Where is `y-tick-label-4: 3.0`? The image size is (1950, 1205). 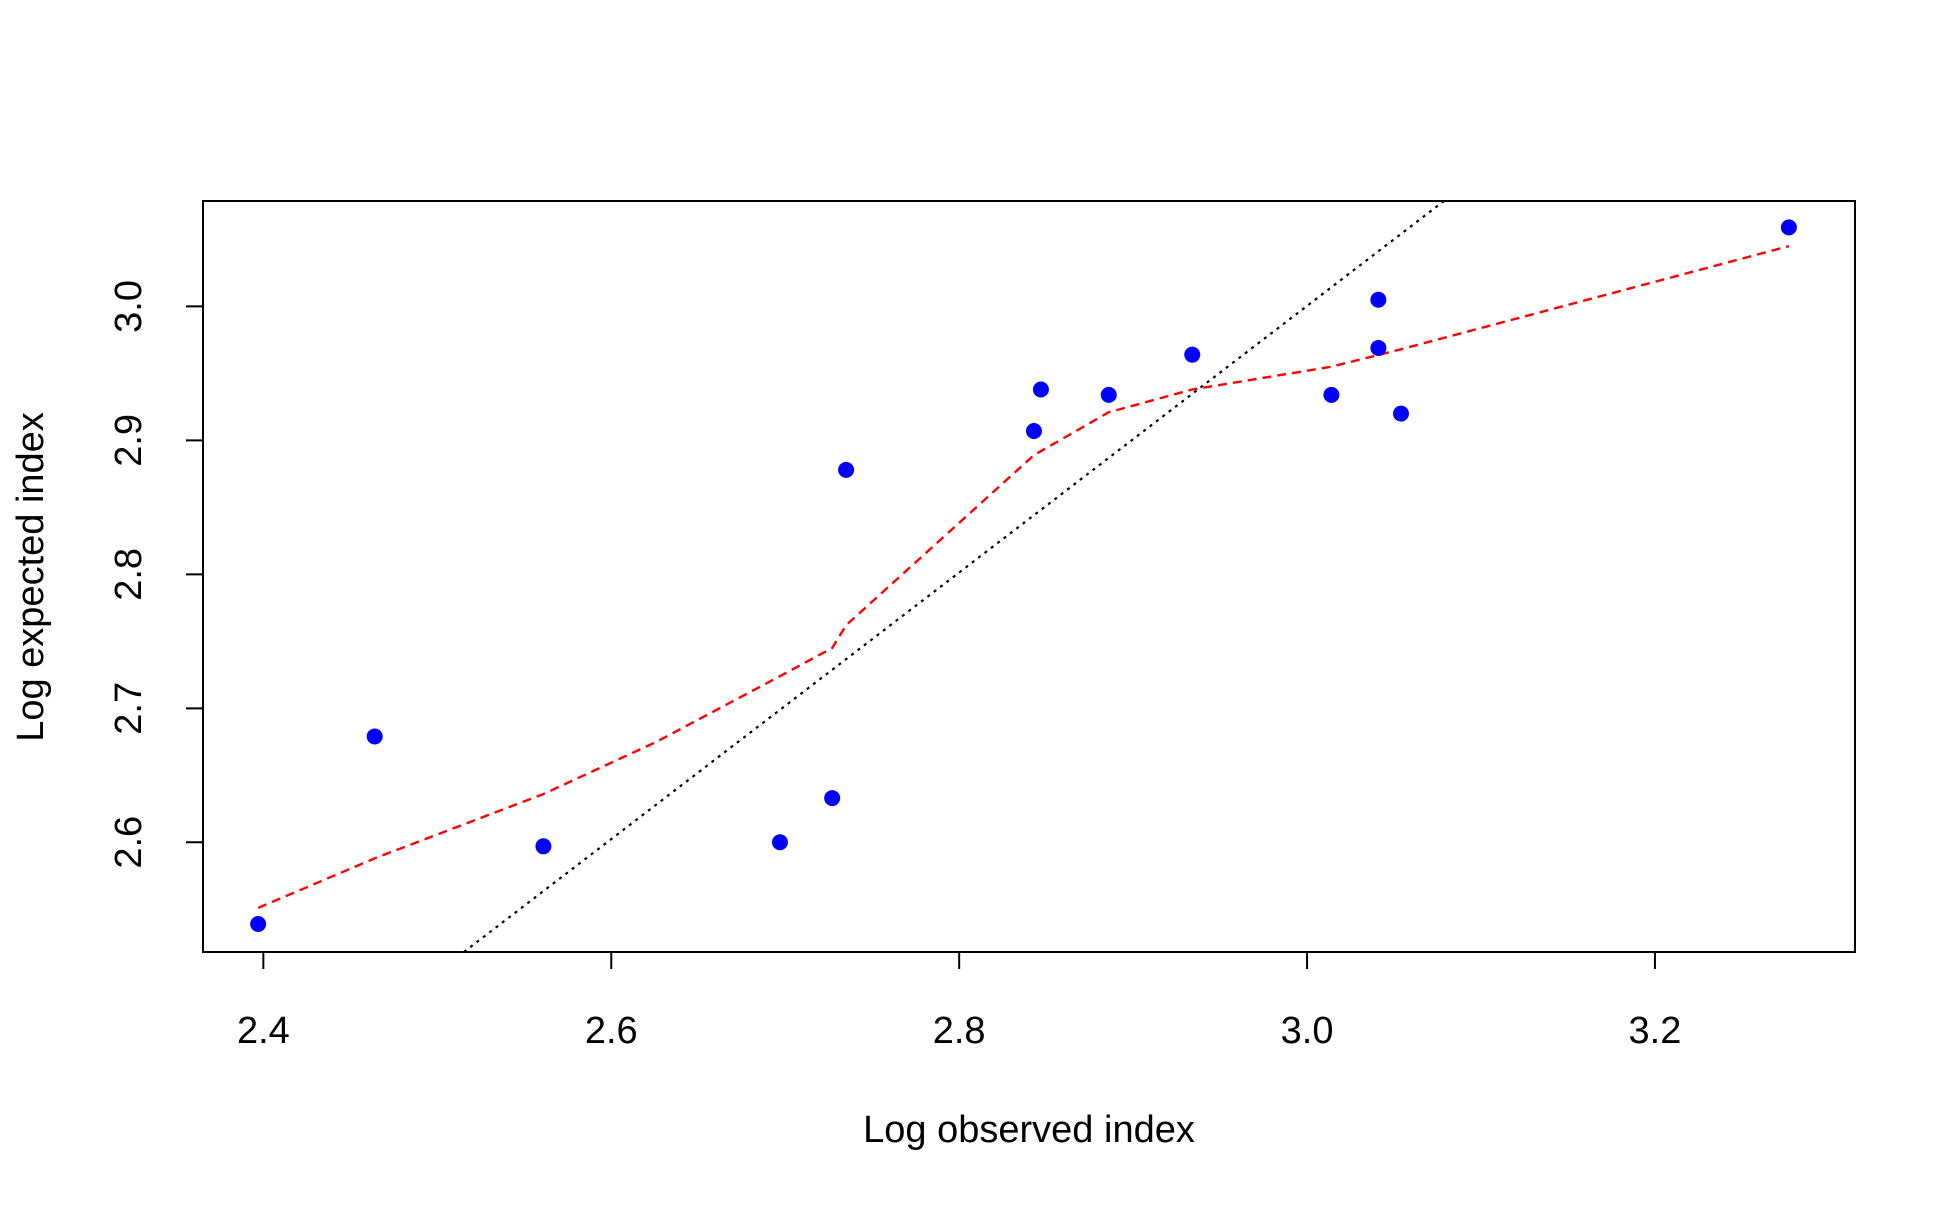 y-tick-label-4: 3.0 is located at coordinates (129, 306).